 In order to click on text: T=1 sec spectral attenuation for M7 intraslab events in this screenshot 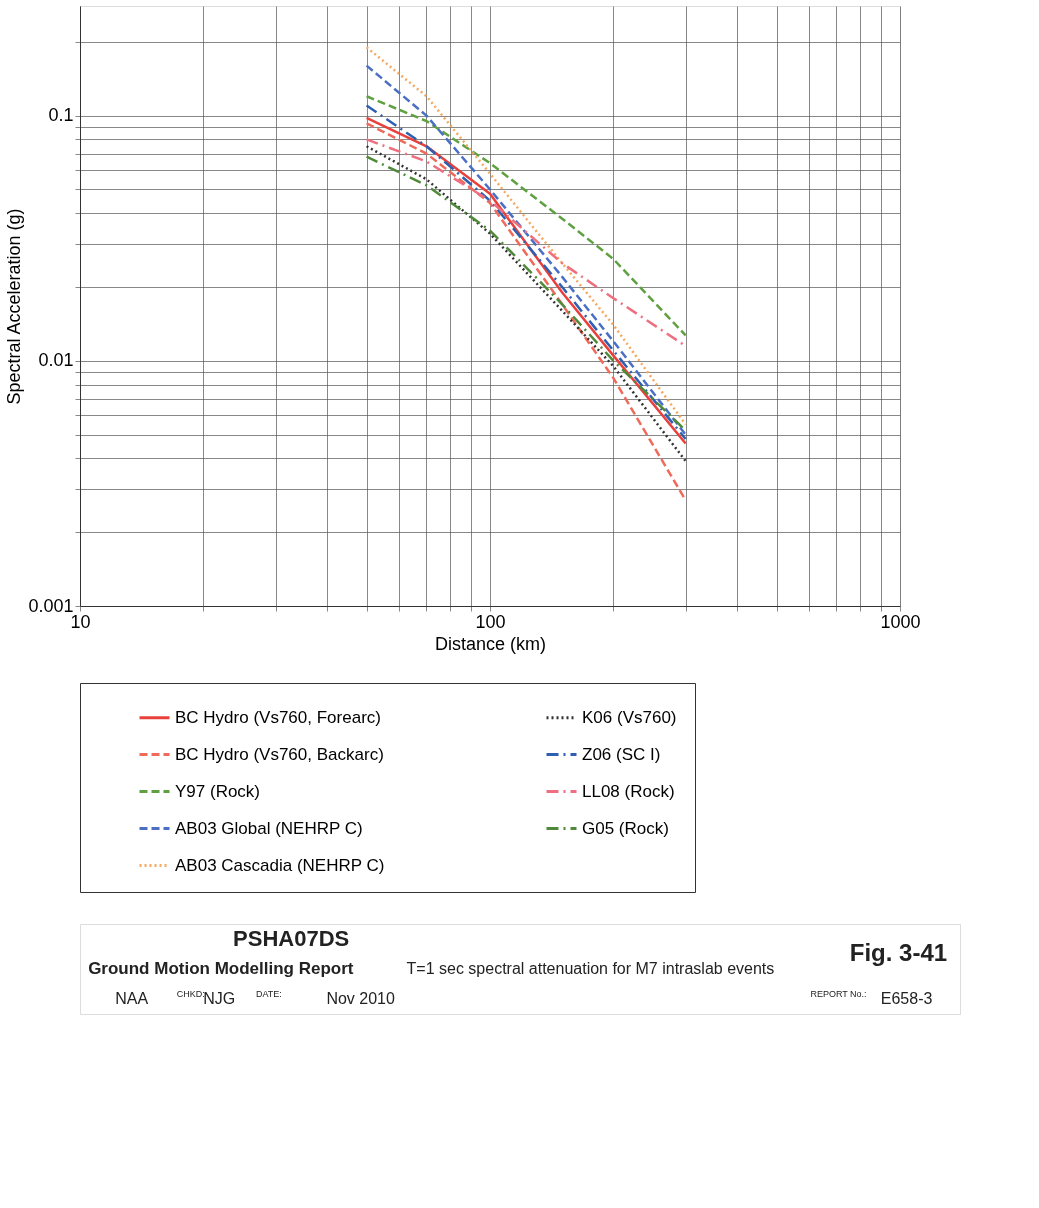, I will do `click(590, 968)`.